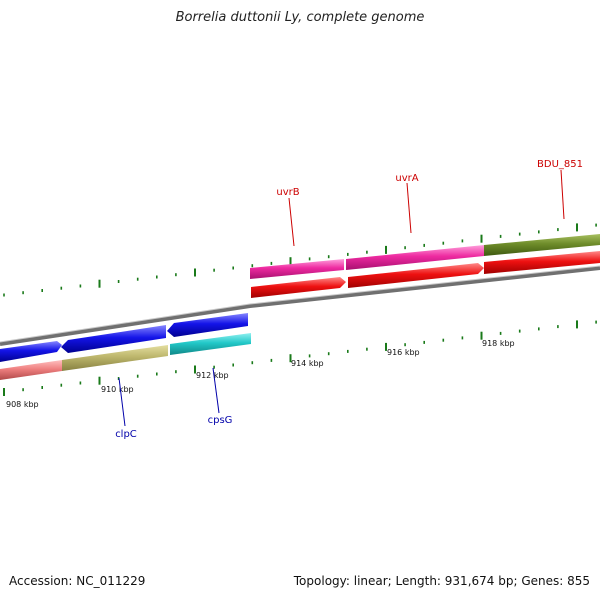  I want to click on uvrb-leader-line, so click(291, 222).